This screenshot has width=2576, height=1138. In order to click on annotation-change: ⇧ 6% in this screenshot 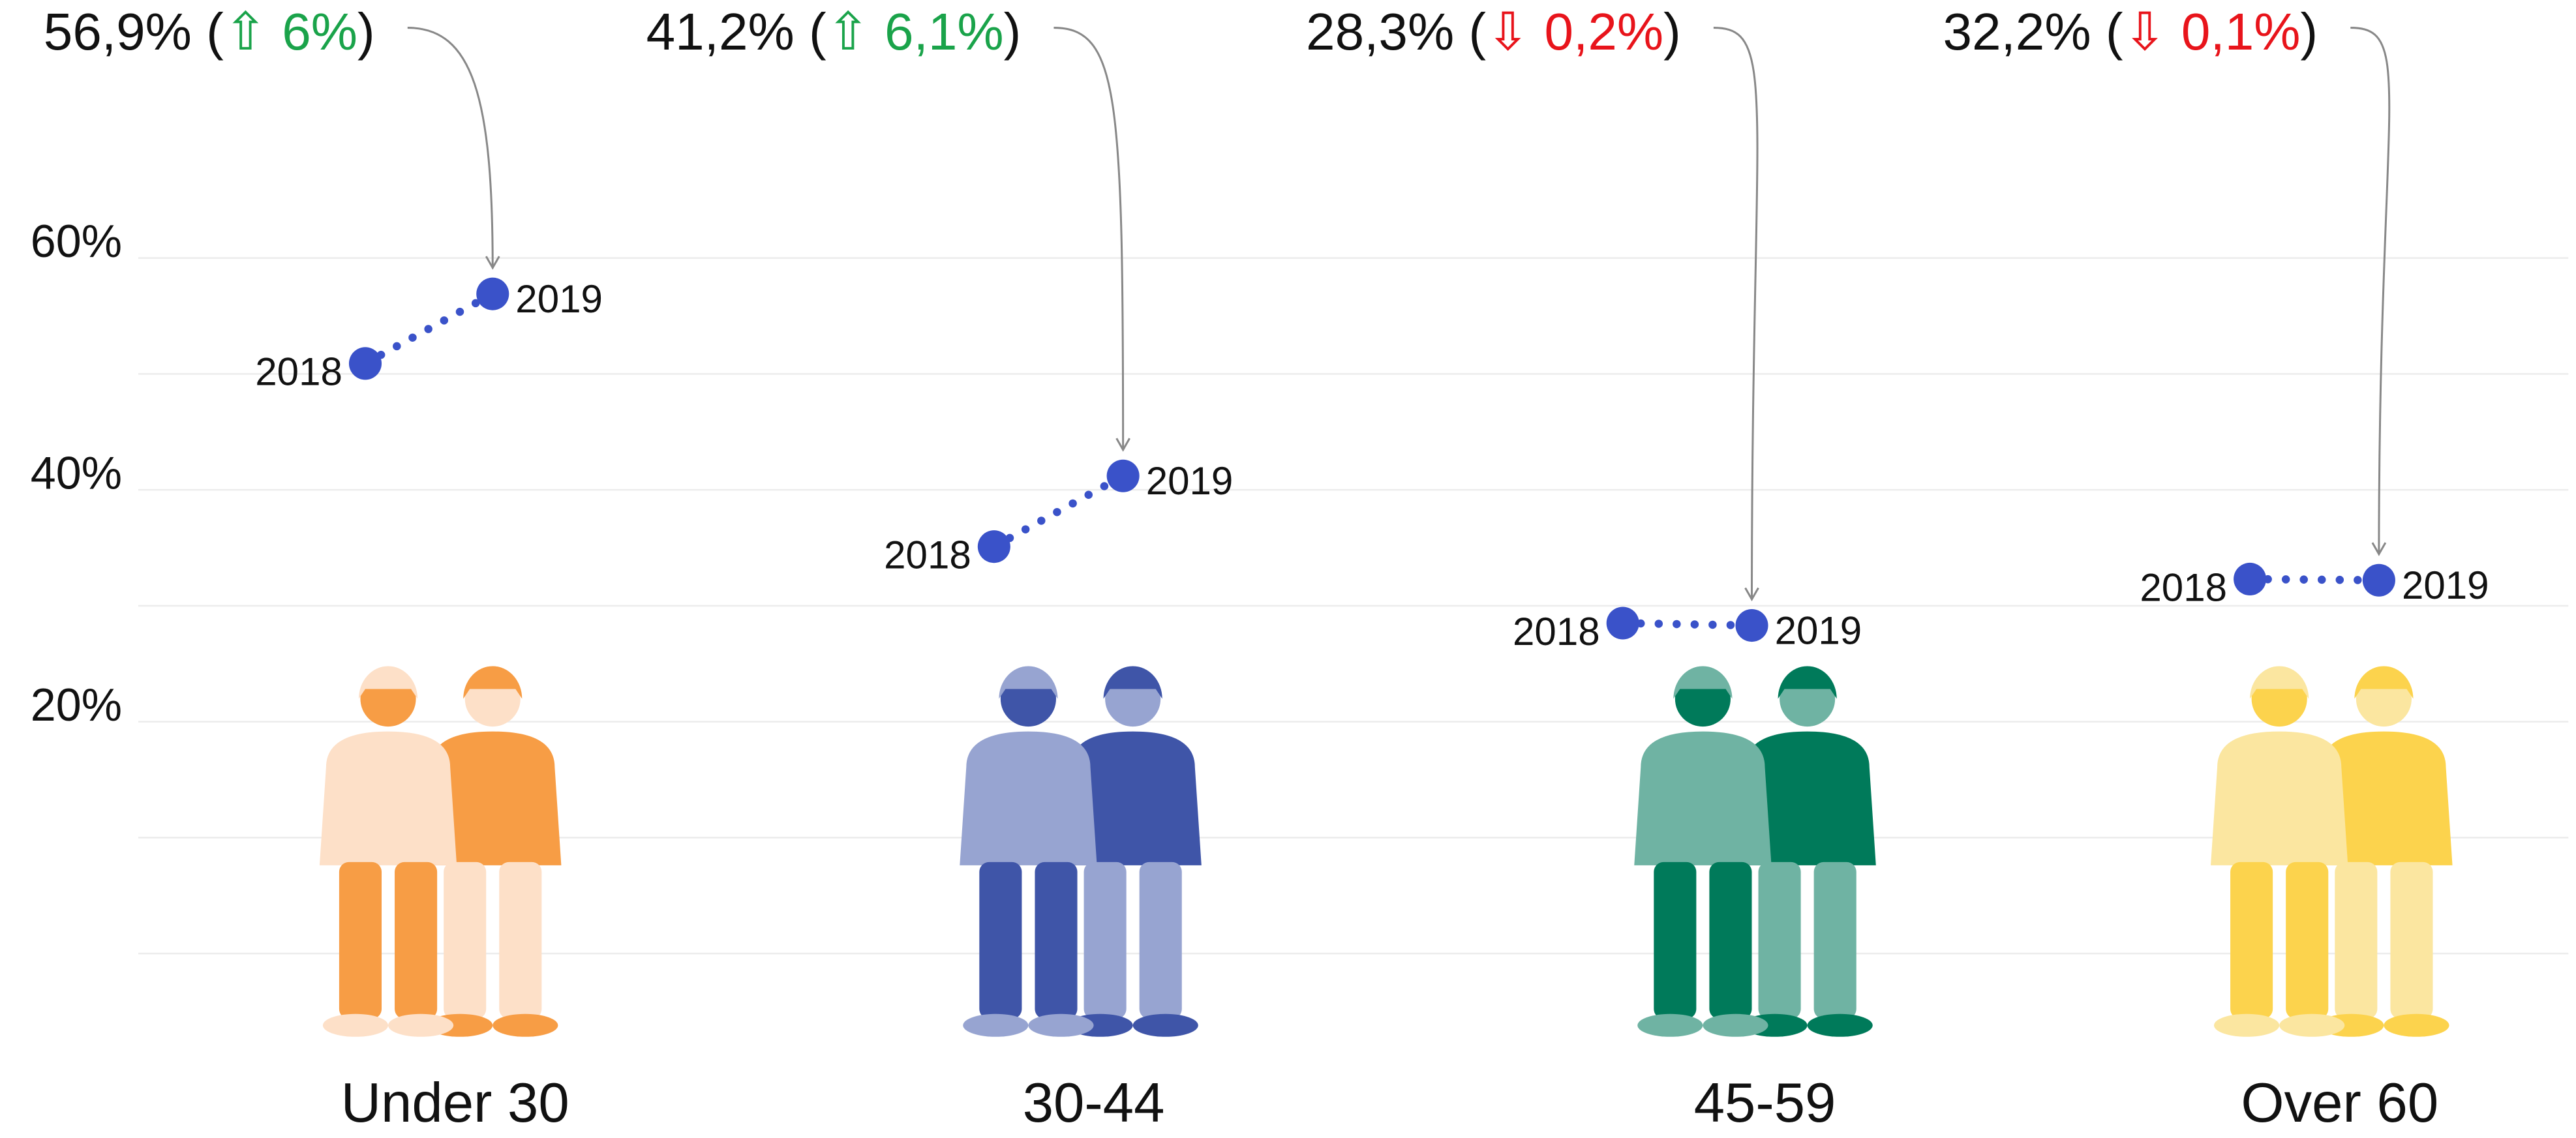, I will do `click(290, 31)`.